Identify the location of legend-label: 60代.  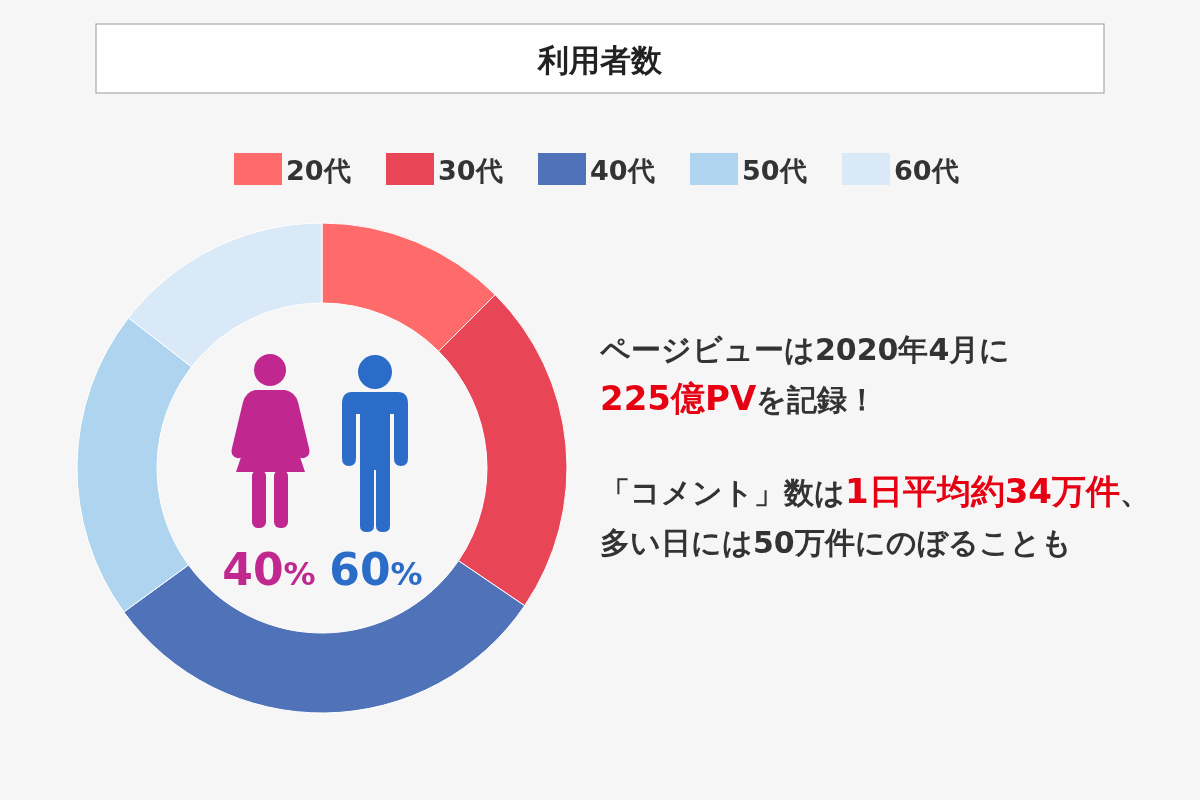
(926, 170).